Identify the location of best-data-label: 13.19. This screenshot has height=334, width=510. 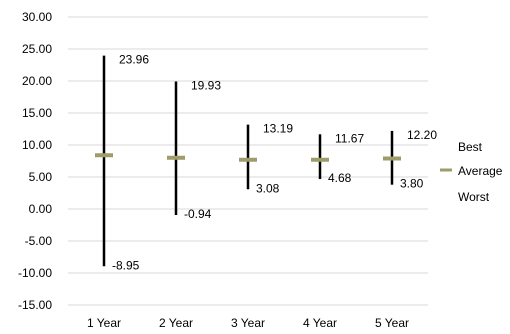
(278, 129).